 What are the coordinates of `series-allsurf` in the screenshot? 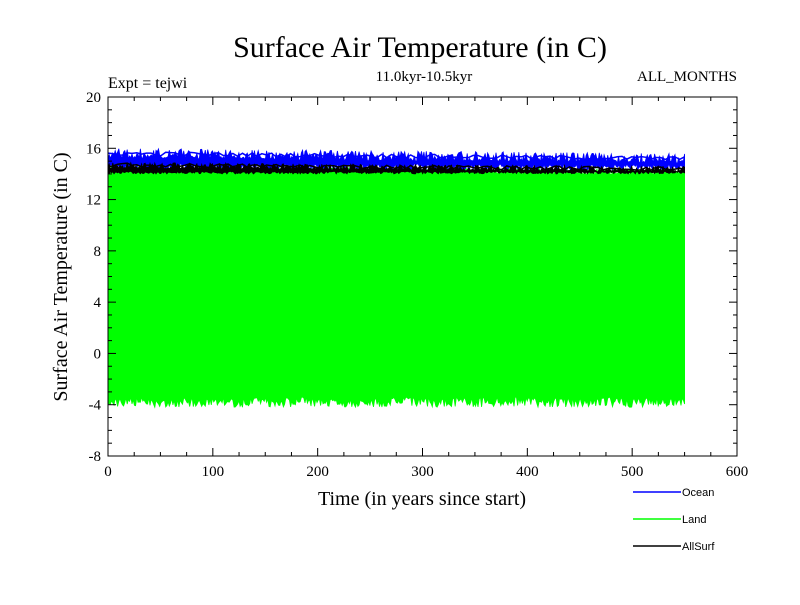 It's located at (396, 168).